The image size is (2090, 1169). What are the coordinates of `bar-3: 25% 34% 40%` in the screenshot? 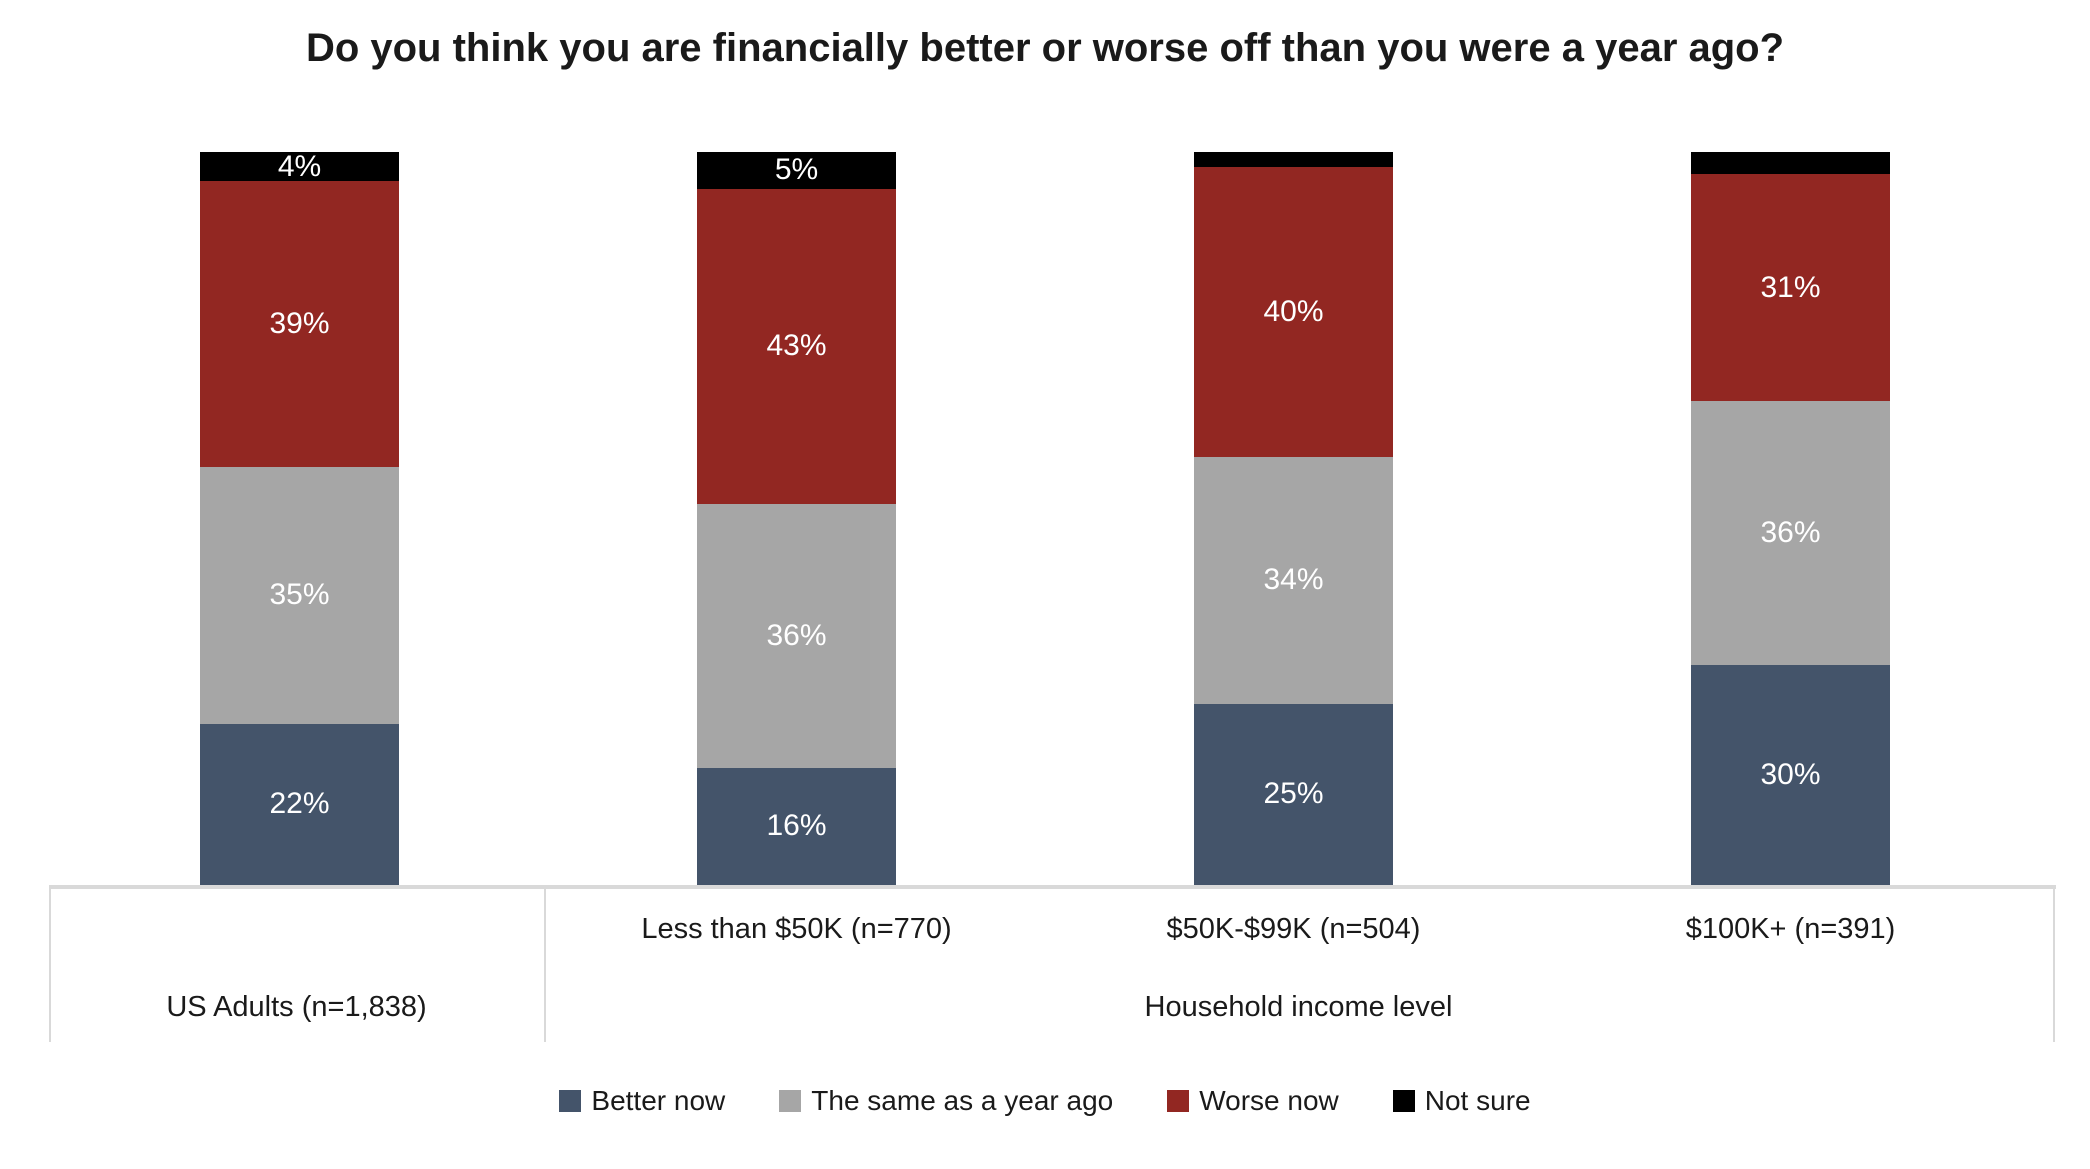 It's located at (1293, 518).